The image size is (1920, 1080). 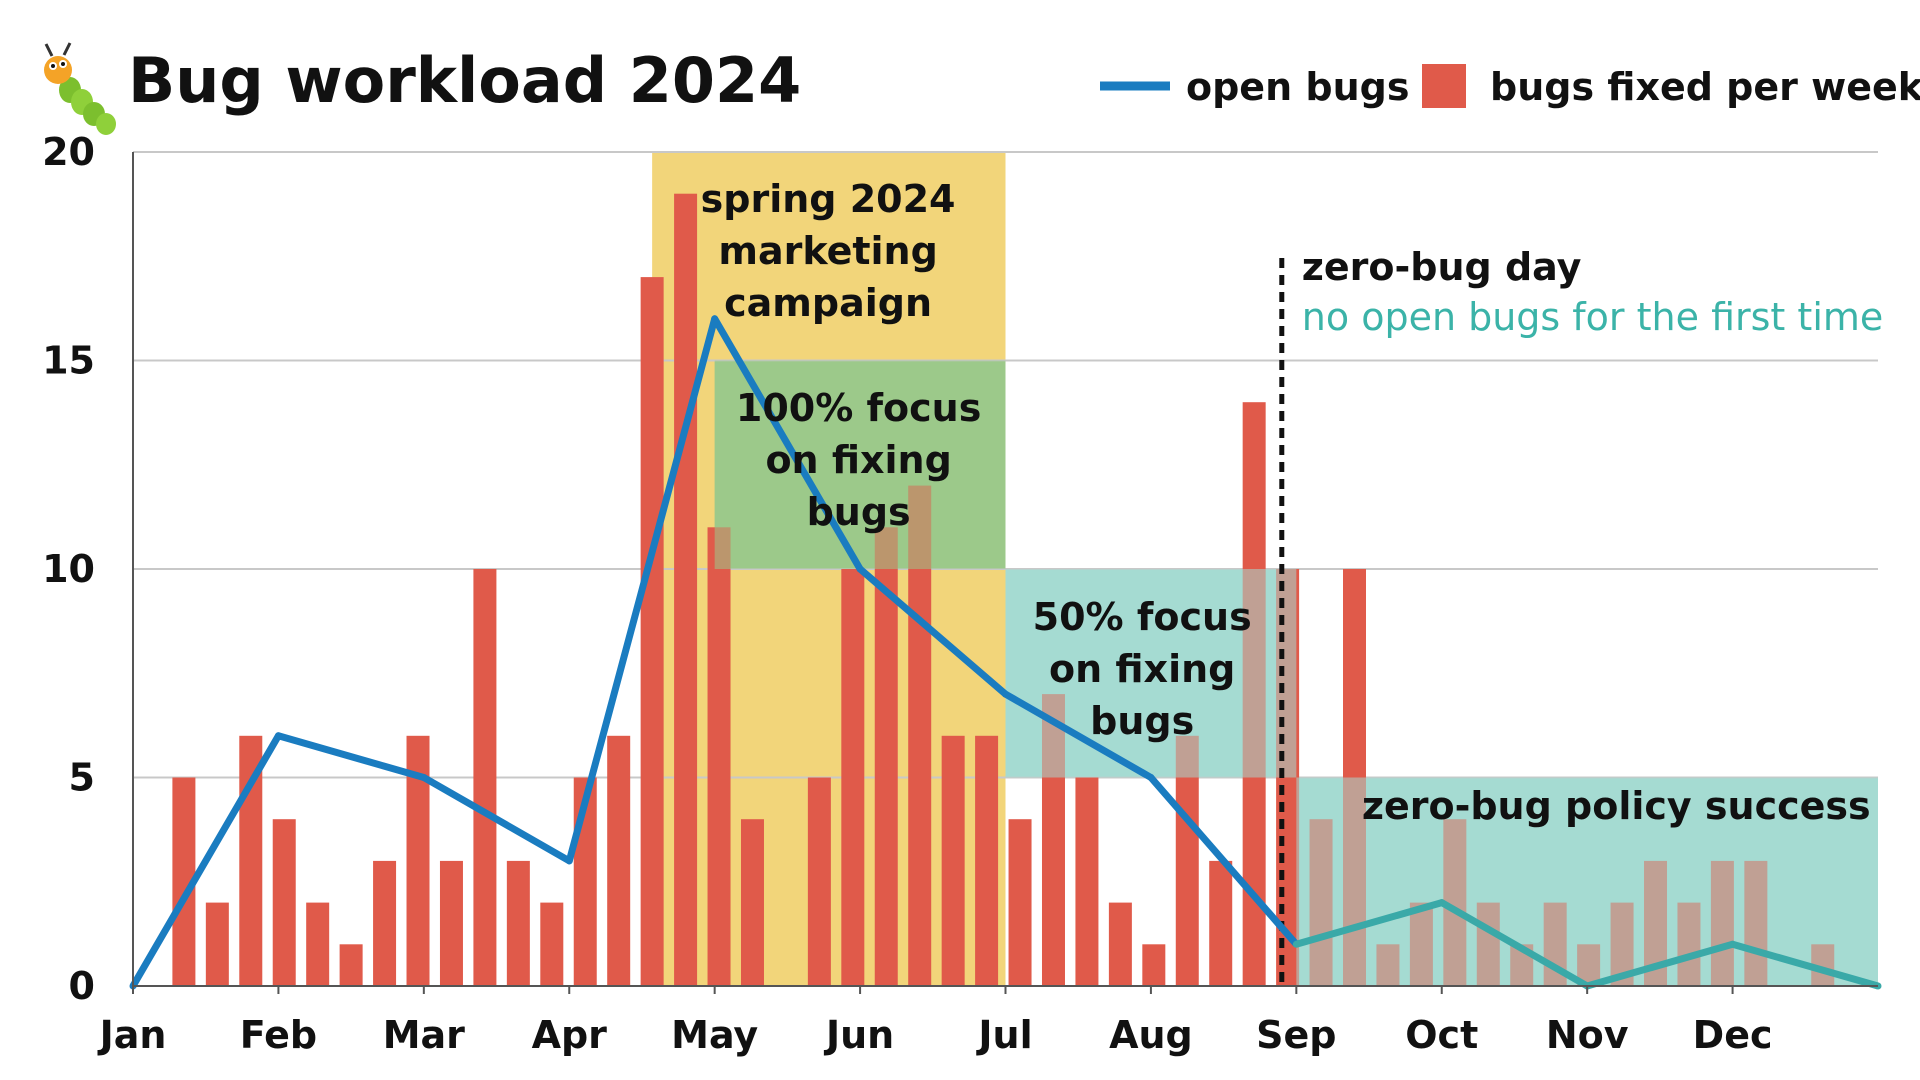 I want to click on campaign-label: campaign, so click(x=828, y=303).